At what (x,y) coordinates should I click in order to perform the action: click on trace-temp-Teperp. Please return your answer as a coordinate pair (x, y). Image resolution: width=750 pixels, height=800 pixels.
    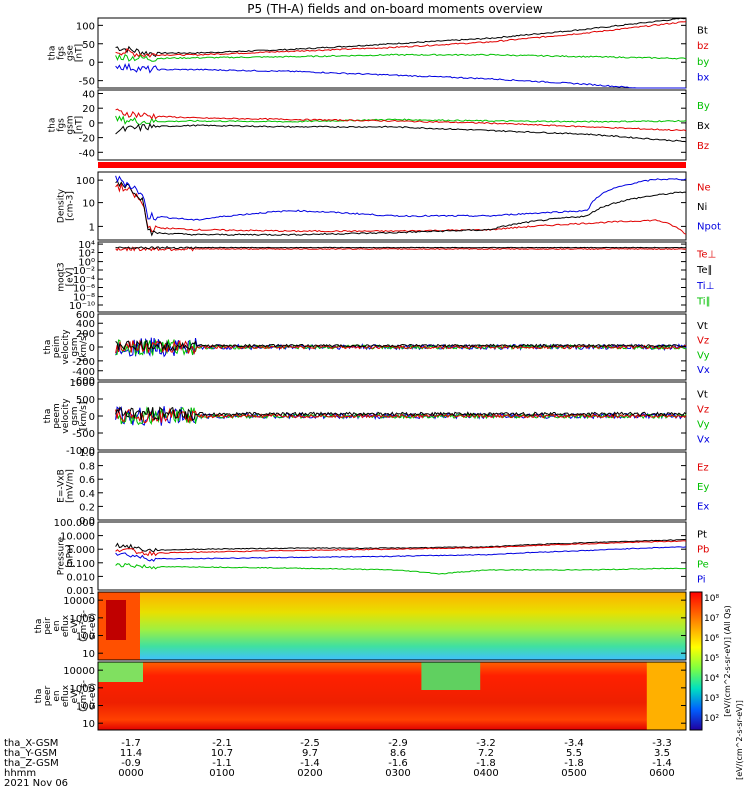
    Looking at the image, I should click on (401, 249).